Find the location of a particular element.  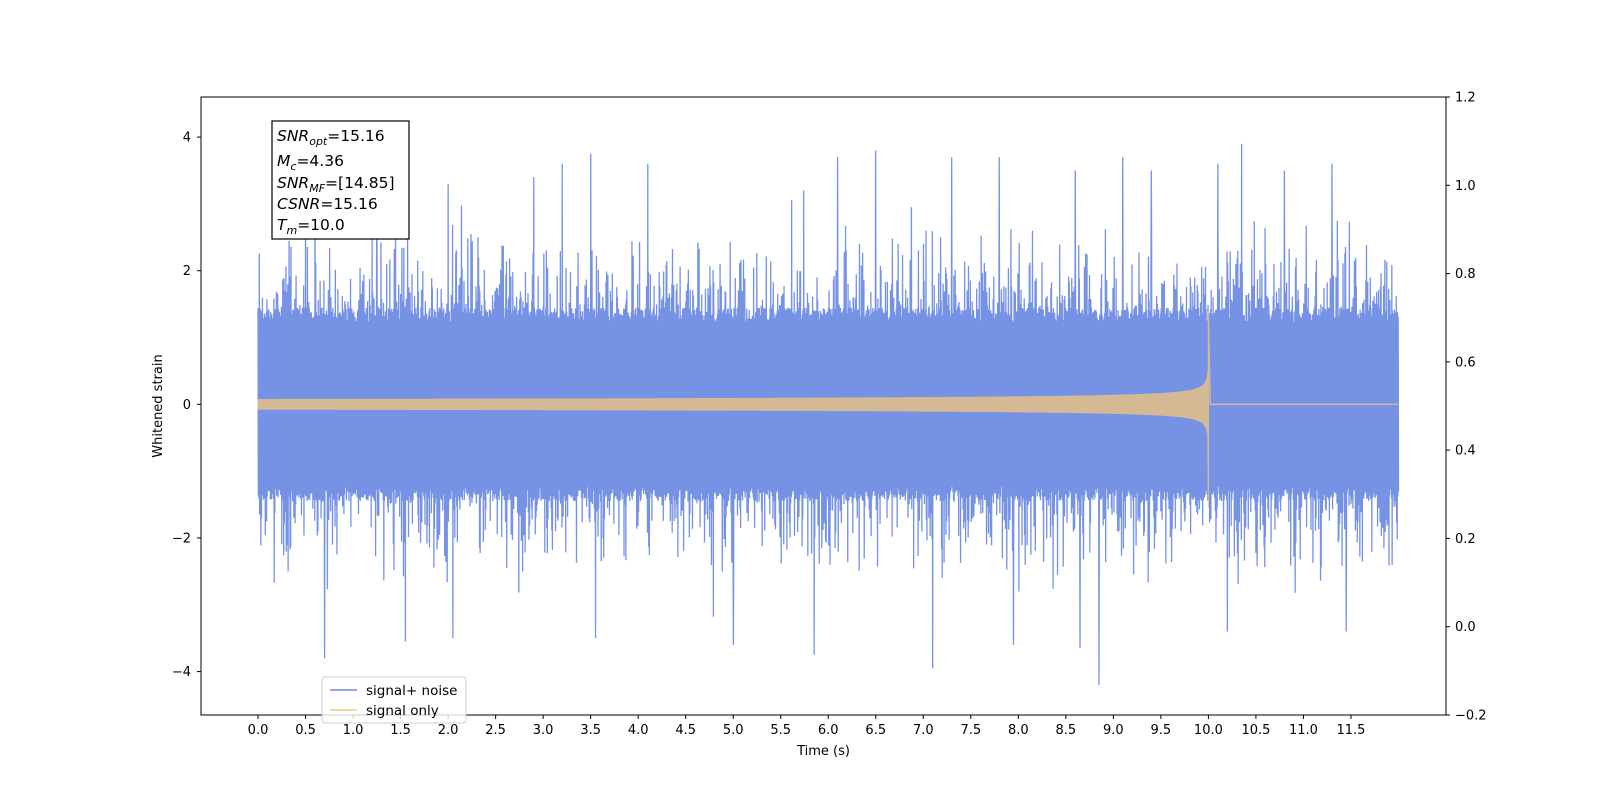

y-right-tick-label: 0.8 is located at coordinates (1465, 274).